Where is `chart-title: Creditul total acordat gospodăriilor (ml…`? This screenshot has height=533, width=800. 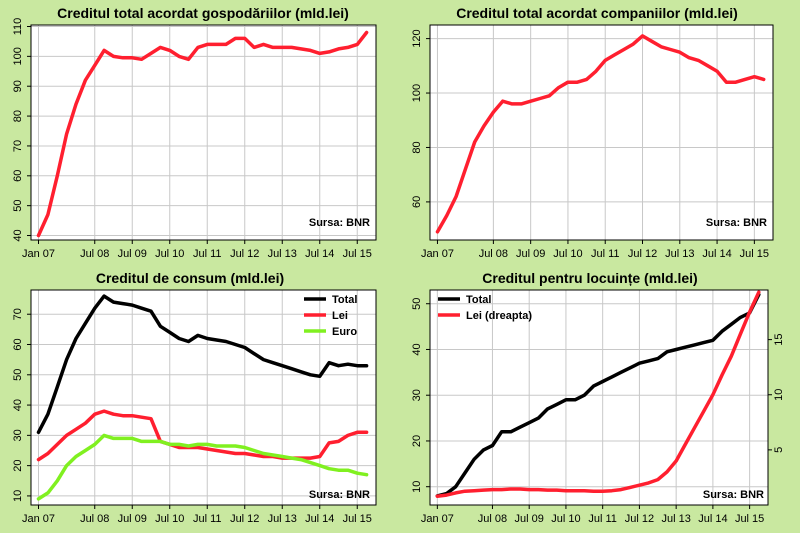 chart-title: Creditul total acordat gospodăriilor (ml… is located at coordinates (203, 13).